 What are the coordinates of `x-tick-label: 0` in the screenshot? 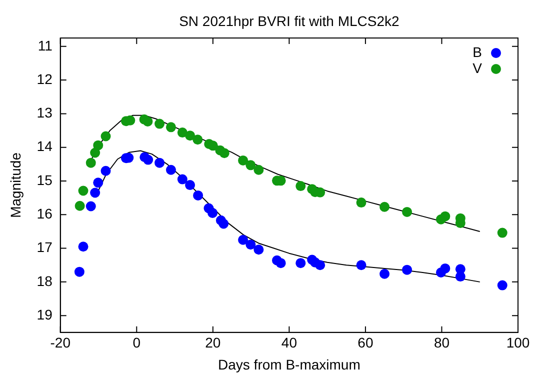 It's located at (136, 342).